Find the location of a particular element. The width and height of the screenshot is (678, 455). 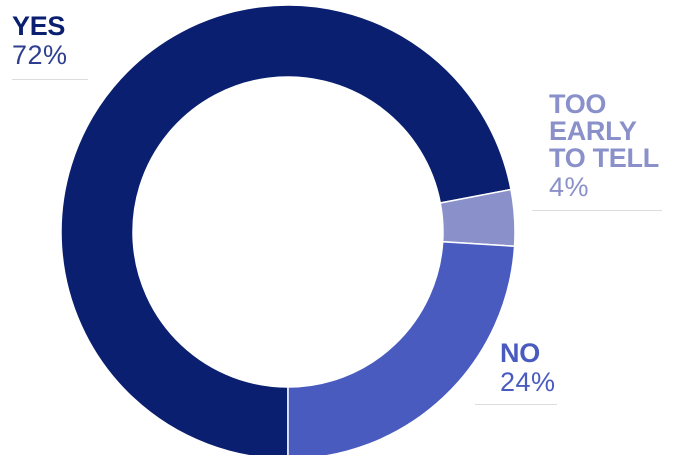

slice-value-no: 24% is located at coordinates (528, 382).